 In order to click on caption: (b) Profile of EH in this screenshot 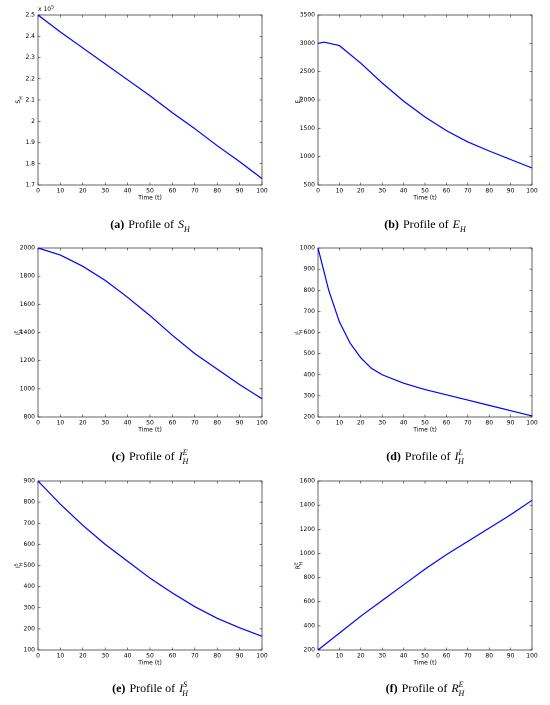, I will do `click(425, 225)`.